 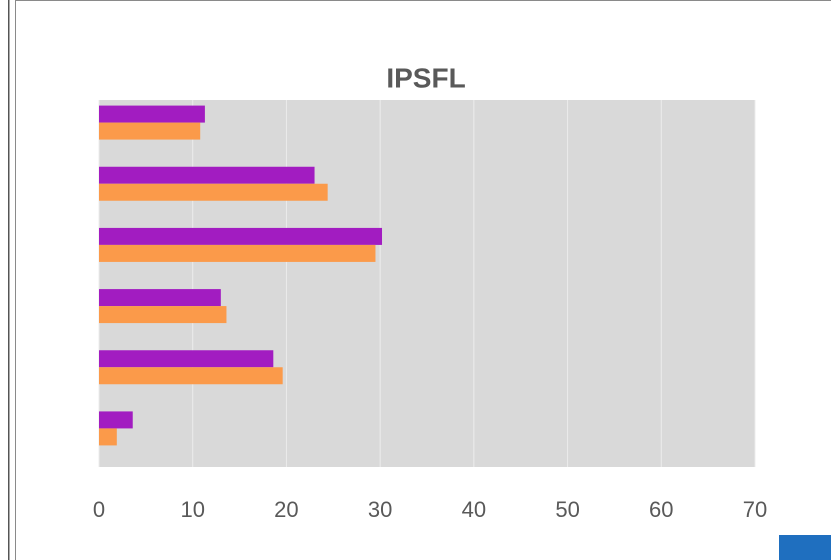 What do you see at coordinates (425, 77) in the screenshot?
I see `chart-title: IPSFL` at bounding box center [425, 77].